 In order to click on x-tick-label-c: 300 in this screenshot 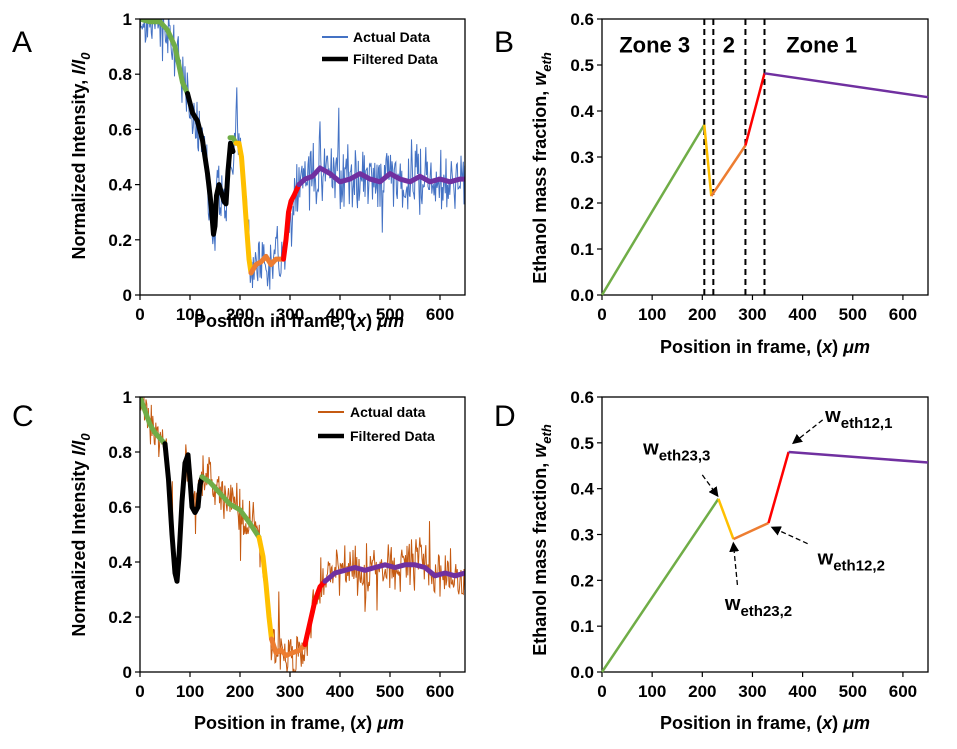, I will do `click(290, 691)`.